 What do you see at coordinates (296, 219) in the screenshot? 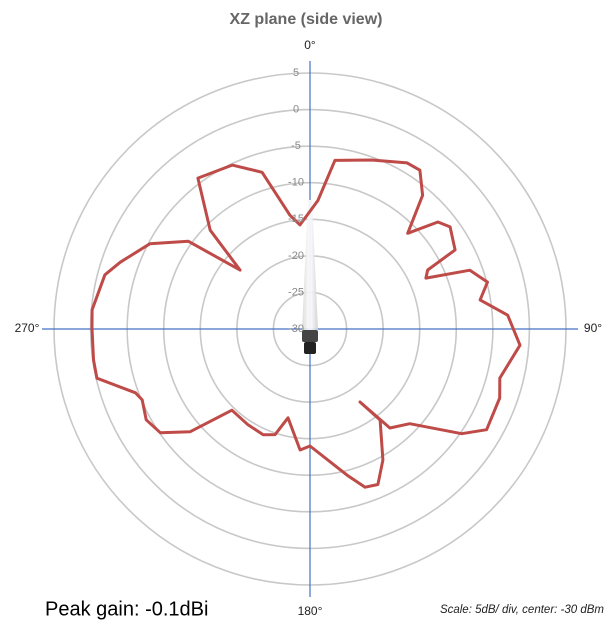
I see `r-tick-label: -15` at bounding box center [296, 219].